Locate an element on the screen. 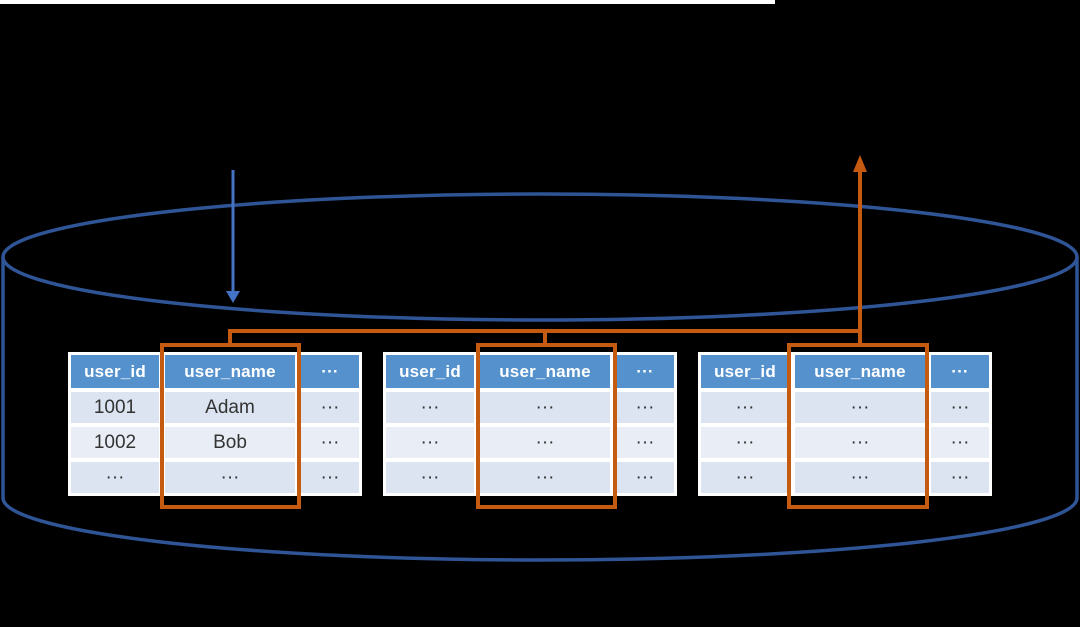 The height and width of the screenshot is (627, 1080). table-cell: 1001 is located at coordinates (115, 407).